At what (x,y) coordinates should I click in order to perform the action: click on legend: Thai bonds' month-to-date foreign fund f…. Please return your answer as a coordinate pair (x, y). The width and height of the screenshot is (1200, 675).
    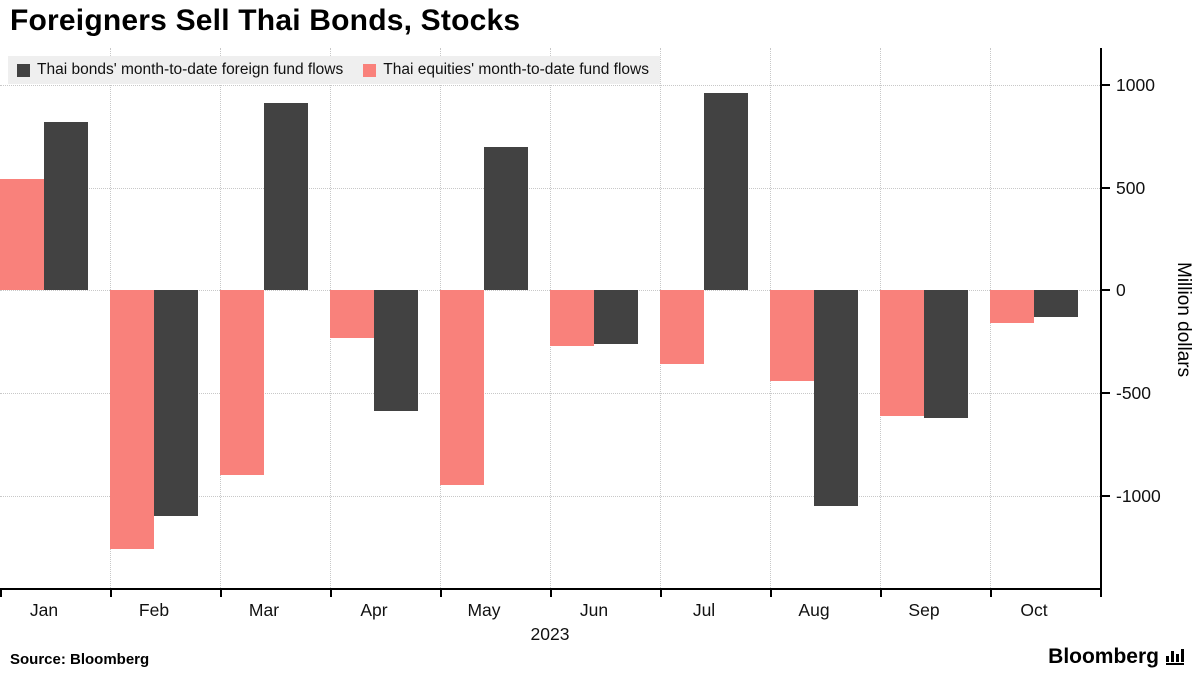
    Looking at the image, I should click on (334, 70).